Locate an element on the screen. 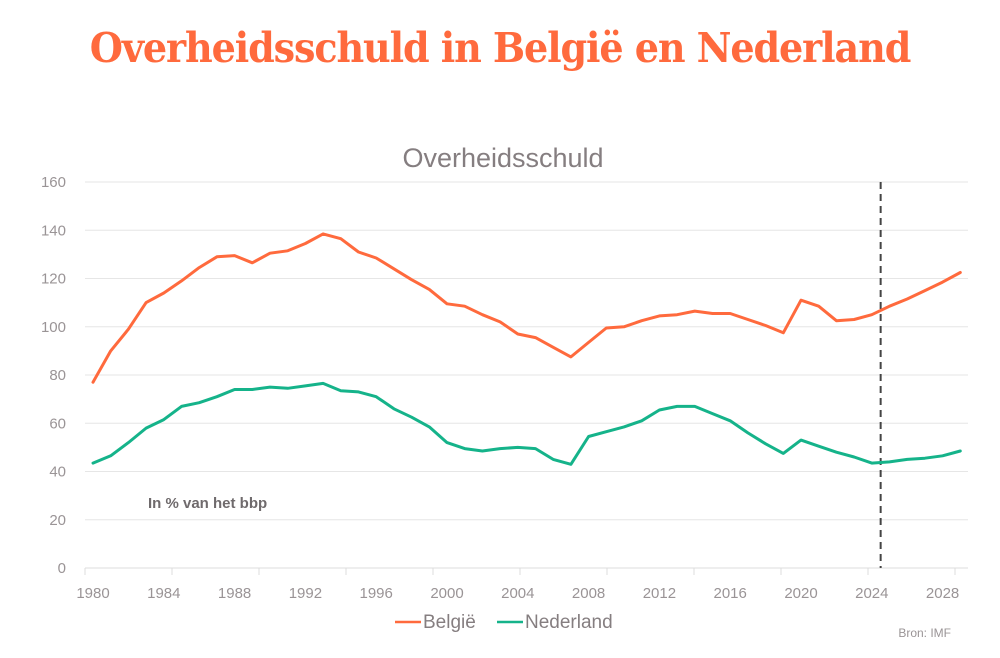 This screenshot has width=1000, height=658. legend-item-belgie: België is located at coordinates (435, 622).